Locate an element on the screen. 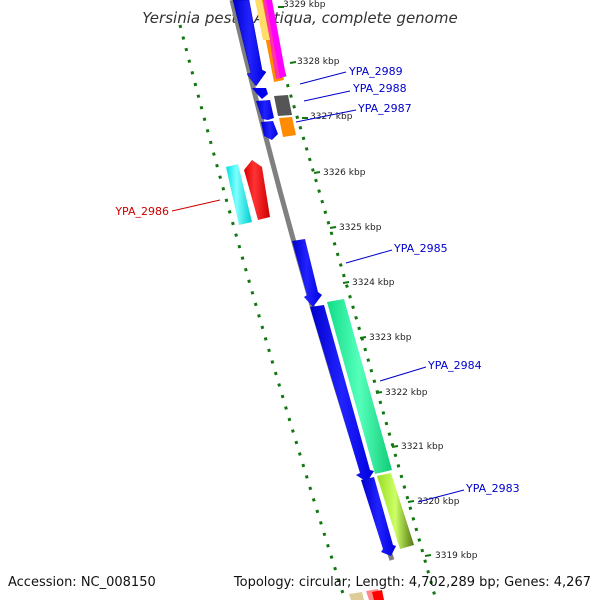 Image resolution: width=600 pixels, height=600 pixels. scale-label: 3325 kbp is located at coordinates (360, 228).